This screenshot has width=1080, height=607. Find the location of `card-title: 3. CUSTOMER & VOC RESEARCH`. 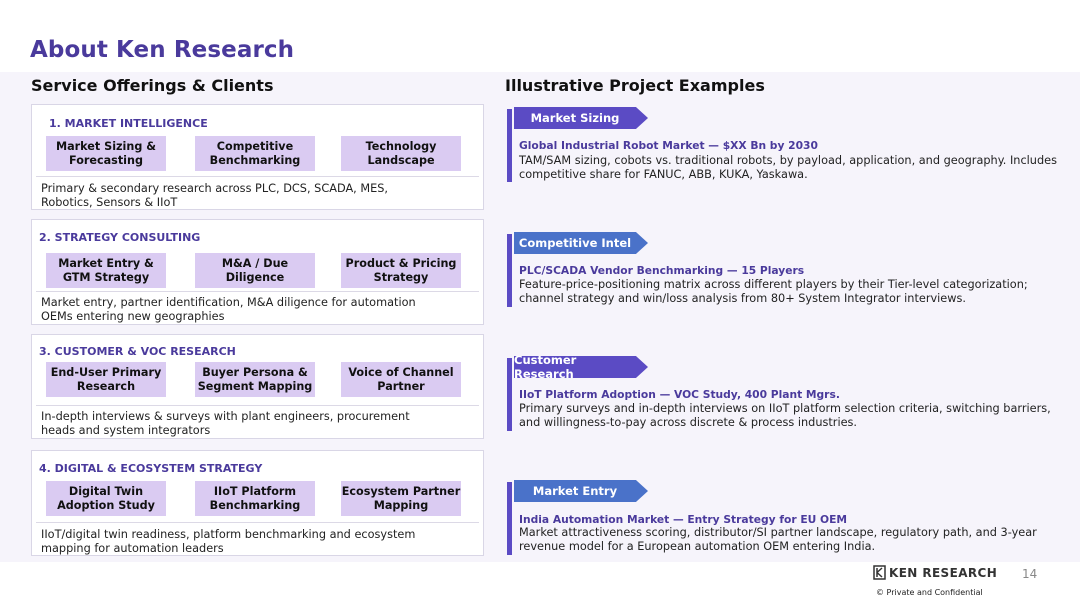

card-title: 3. CUSTOMER & VOC RESEARCH is located at coordinates (137, 351).